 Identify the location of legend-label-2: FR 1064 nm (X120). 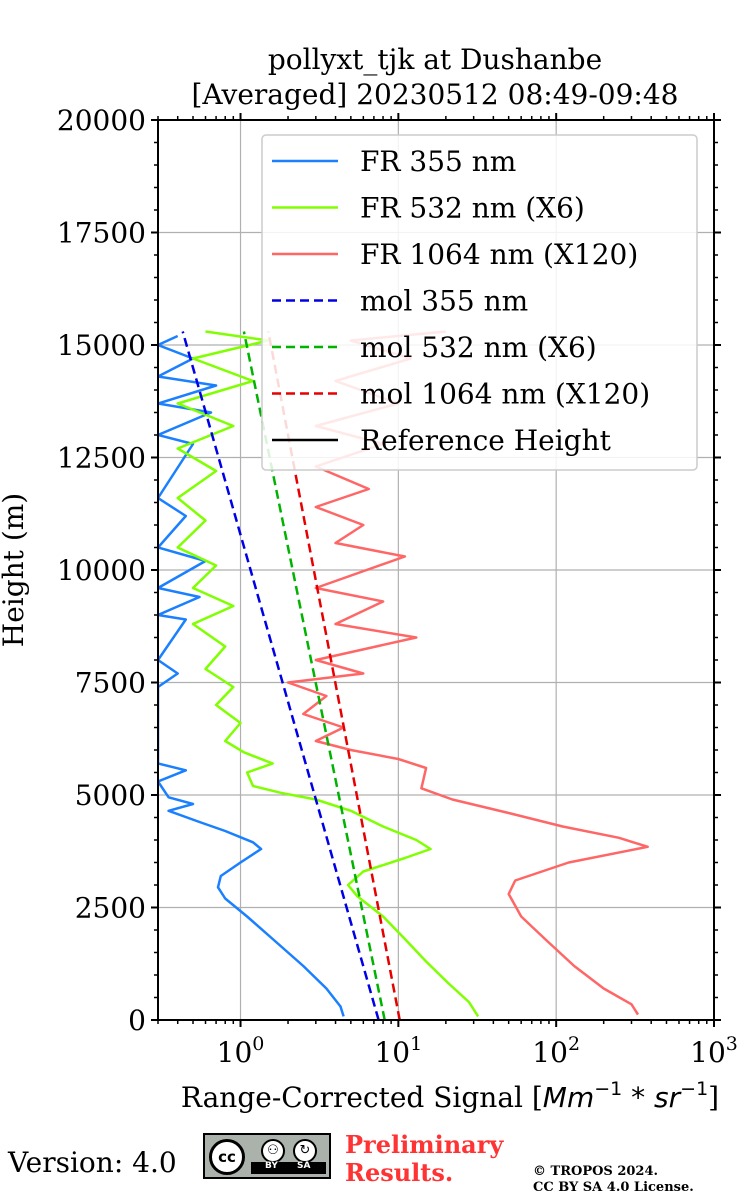
(499, 254).